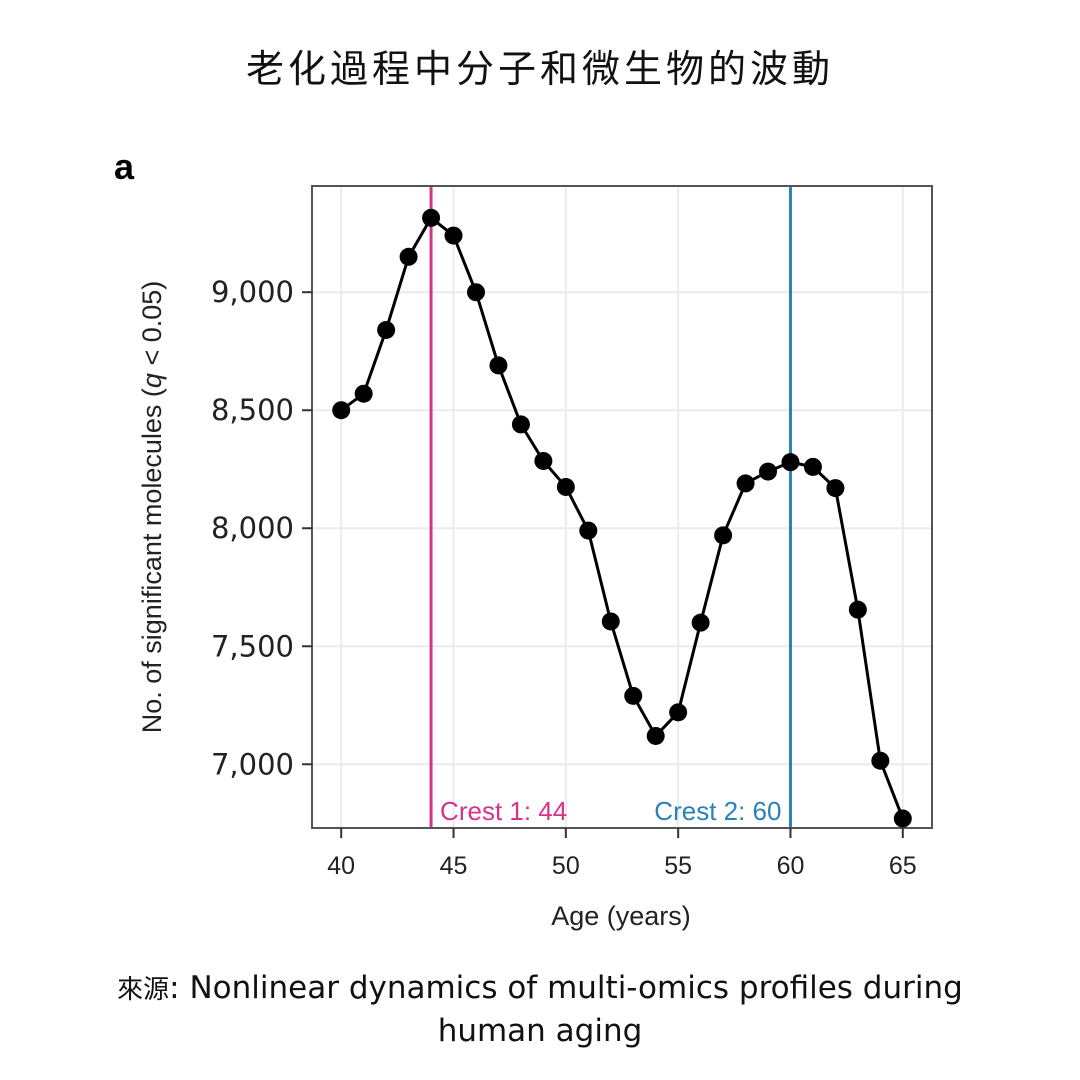  What do you see at coordinates (152, 507) in the screenshot?
I see `y-axis-label: No. of significant molecules (q < 0.05)` at bounding box center [152, 507].